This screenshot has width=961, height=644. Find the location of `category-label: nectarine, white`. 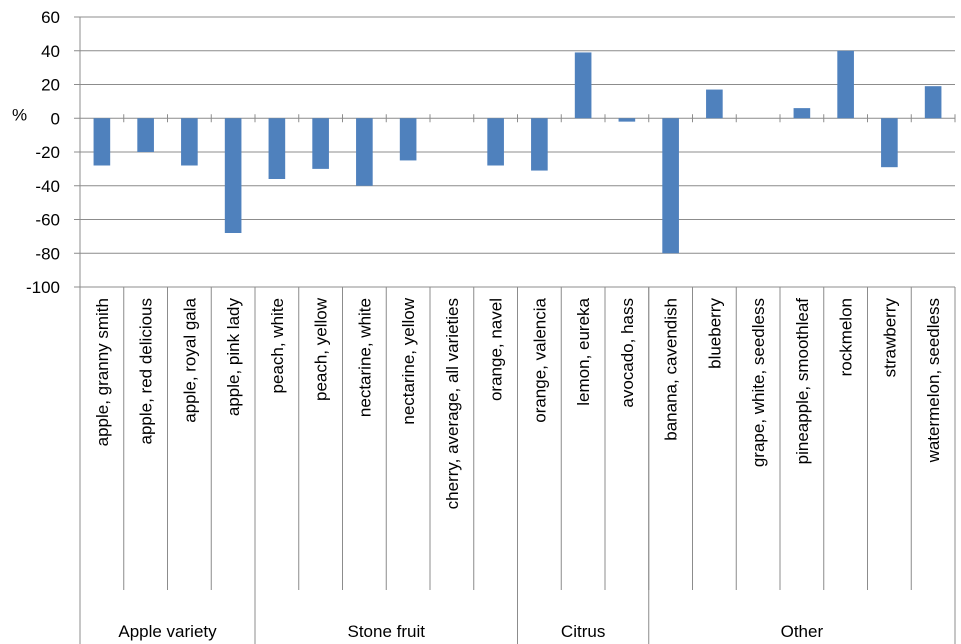

category-label: nectarine, white is located at coordinates (364, 357).